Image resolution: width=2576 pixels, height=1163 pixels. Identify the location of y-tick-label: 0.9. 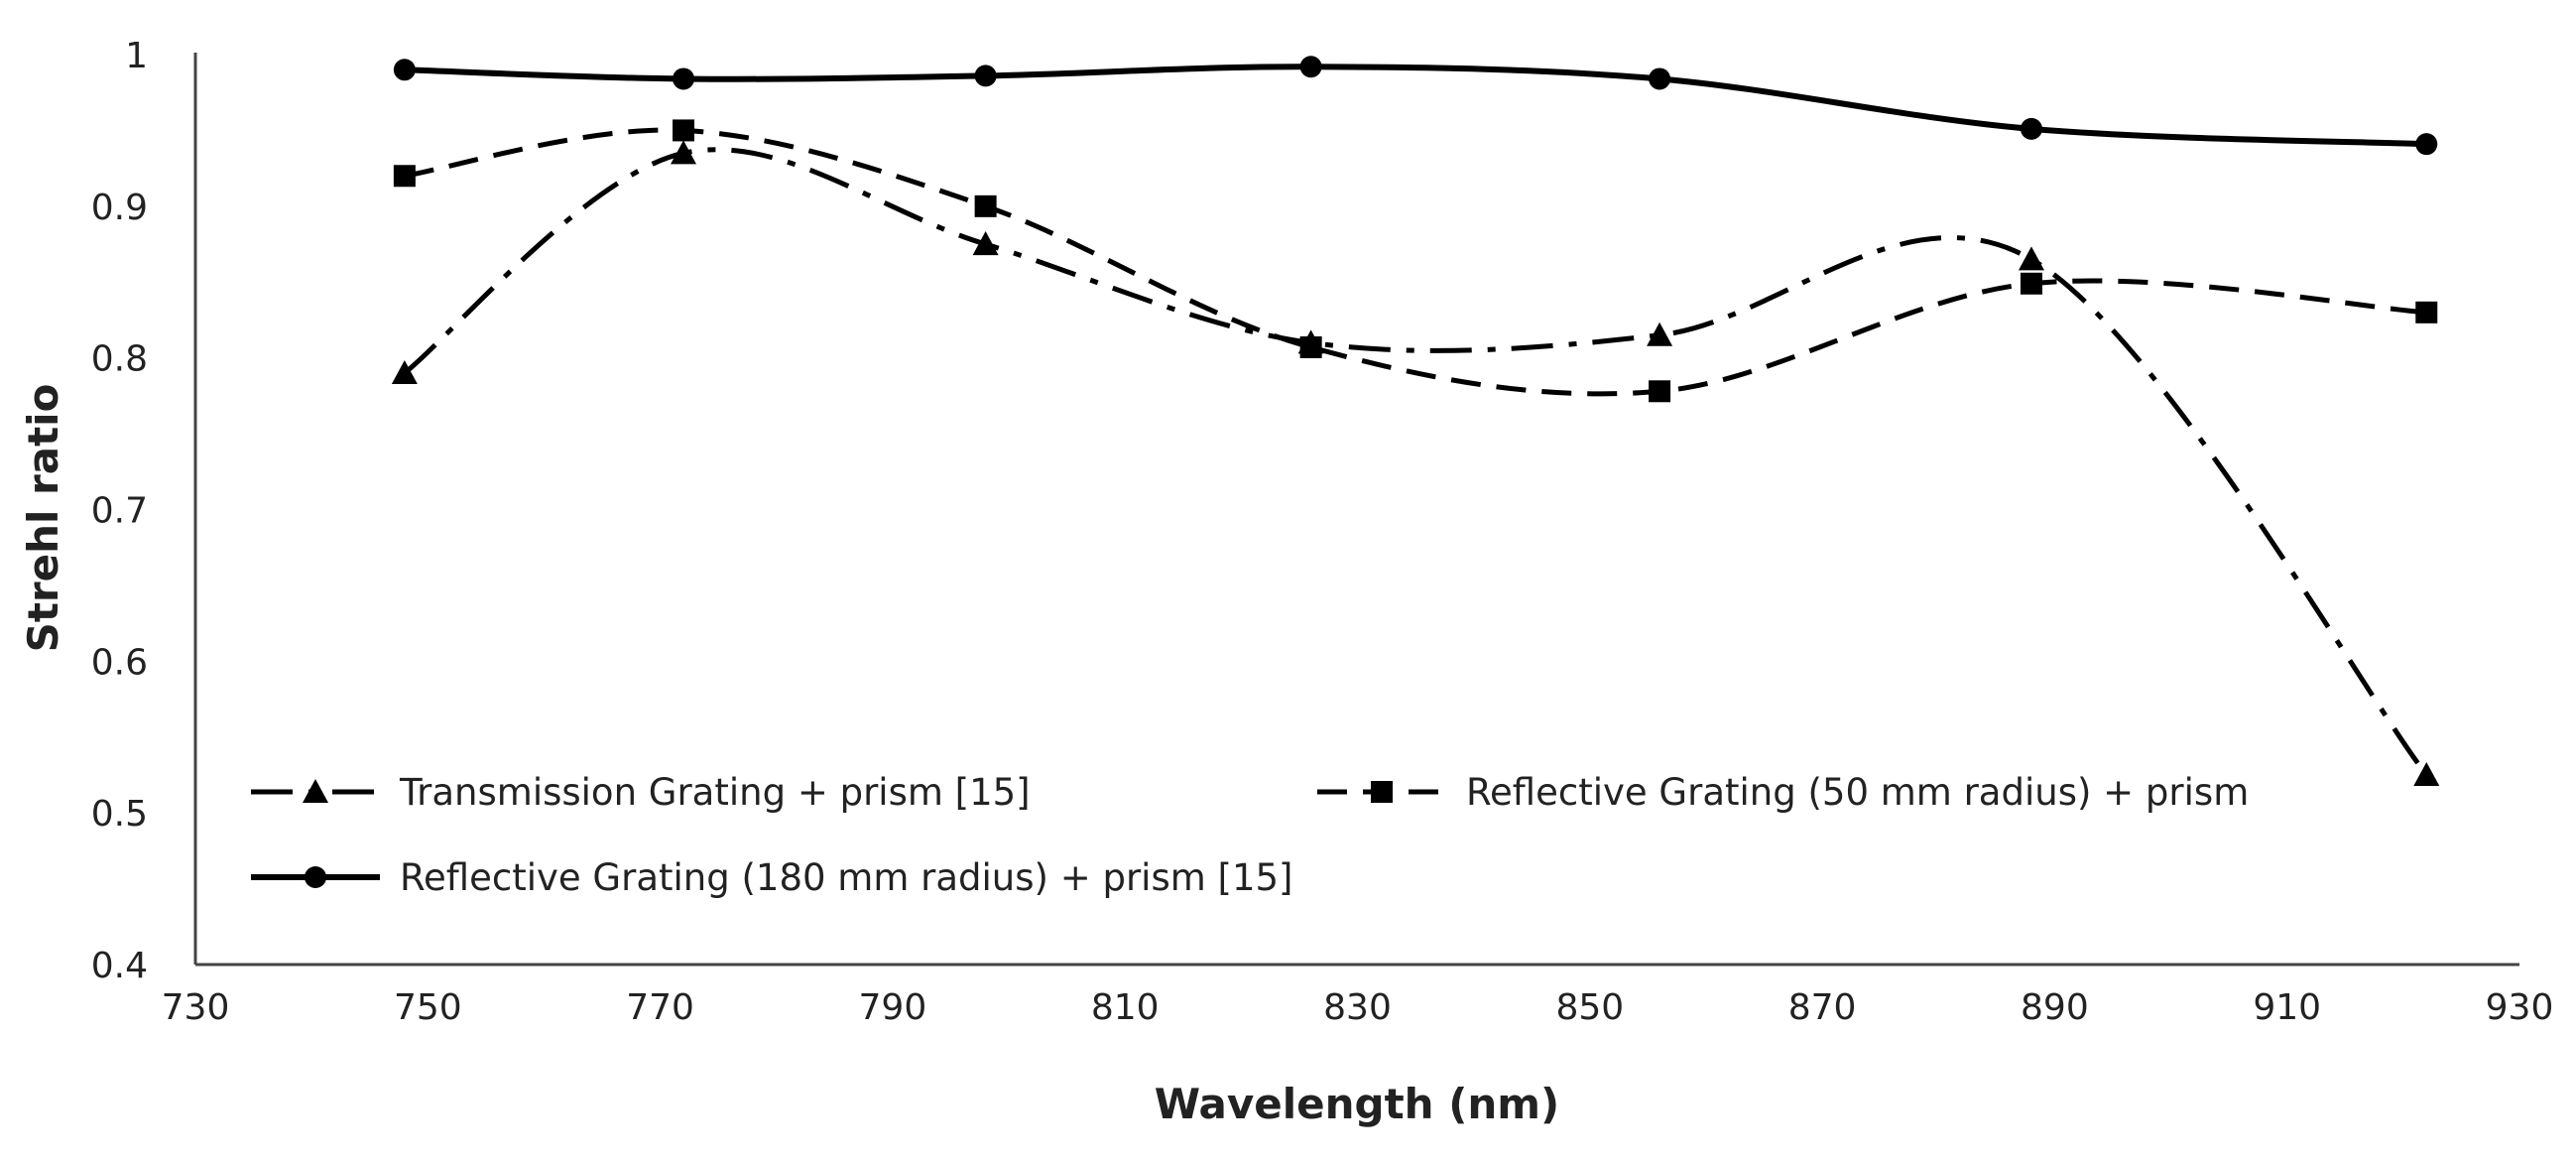
(119, 208).